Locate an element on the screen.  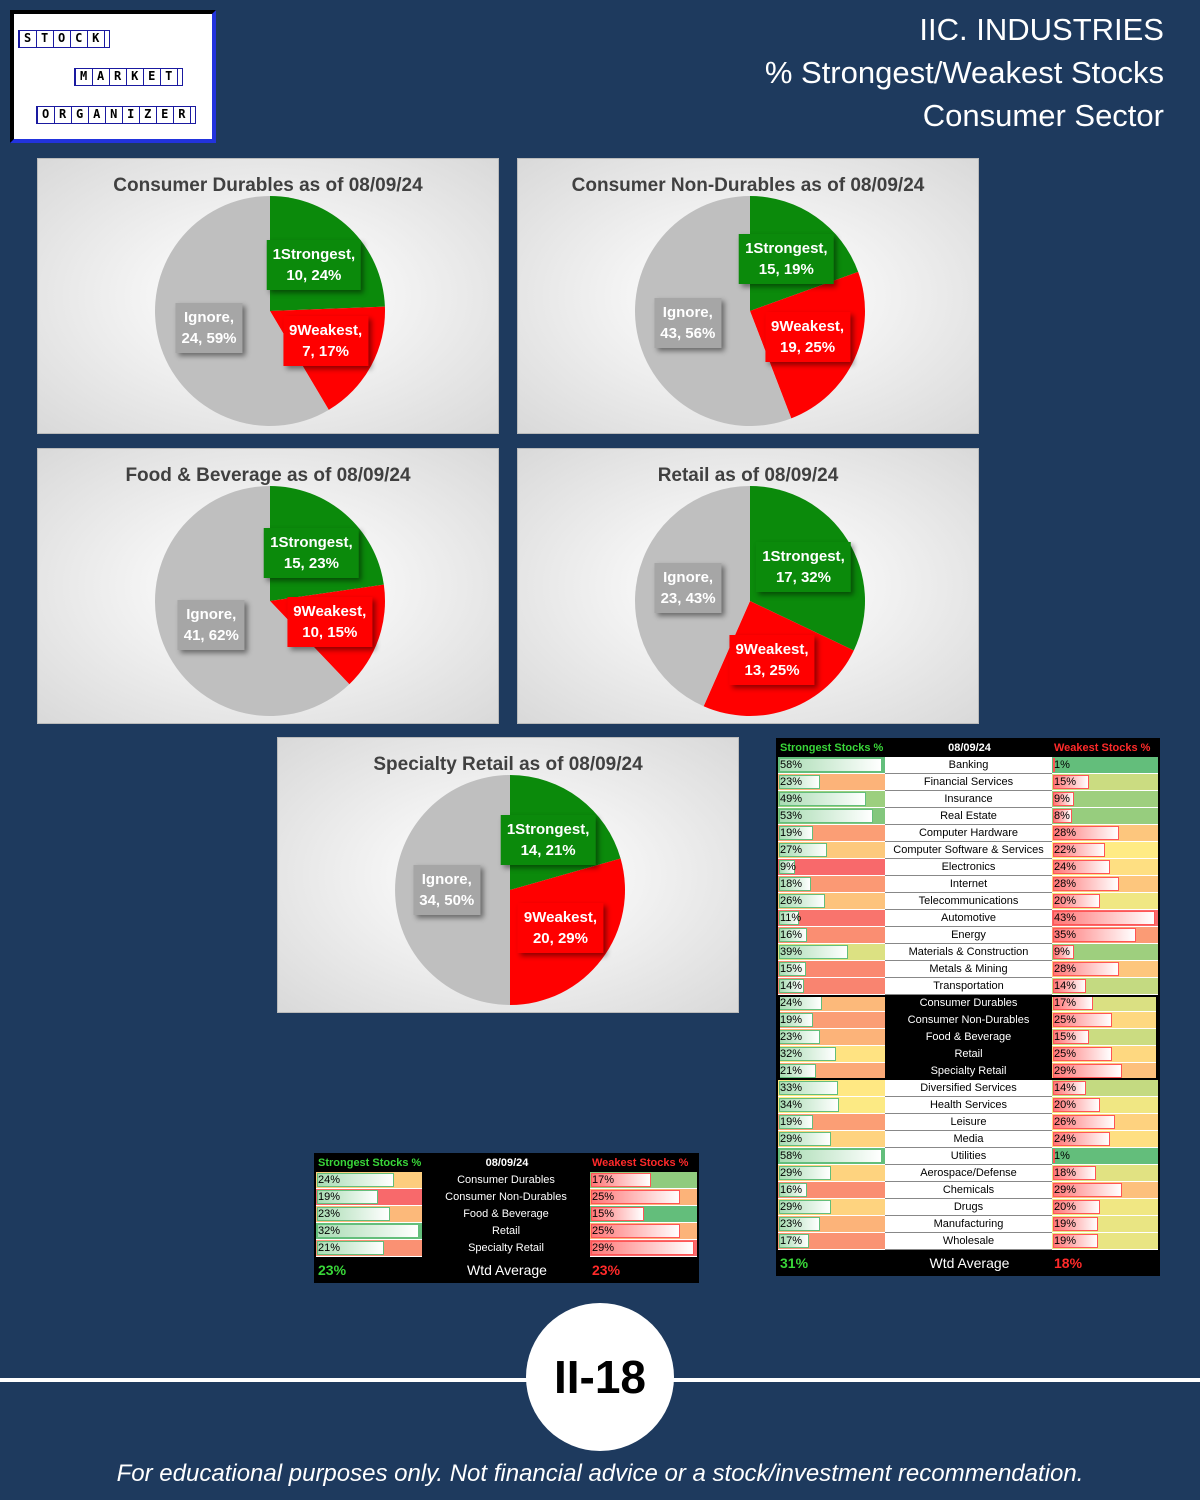
chart-title: Consumer Non-Durables as of 08/09/24 is located at coordinates (748, 185).